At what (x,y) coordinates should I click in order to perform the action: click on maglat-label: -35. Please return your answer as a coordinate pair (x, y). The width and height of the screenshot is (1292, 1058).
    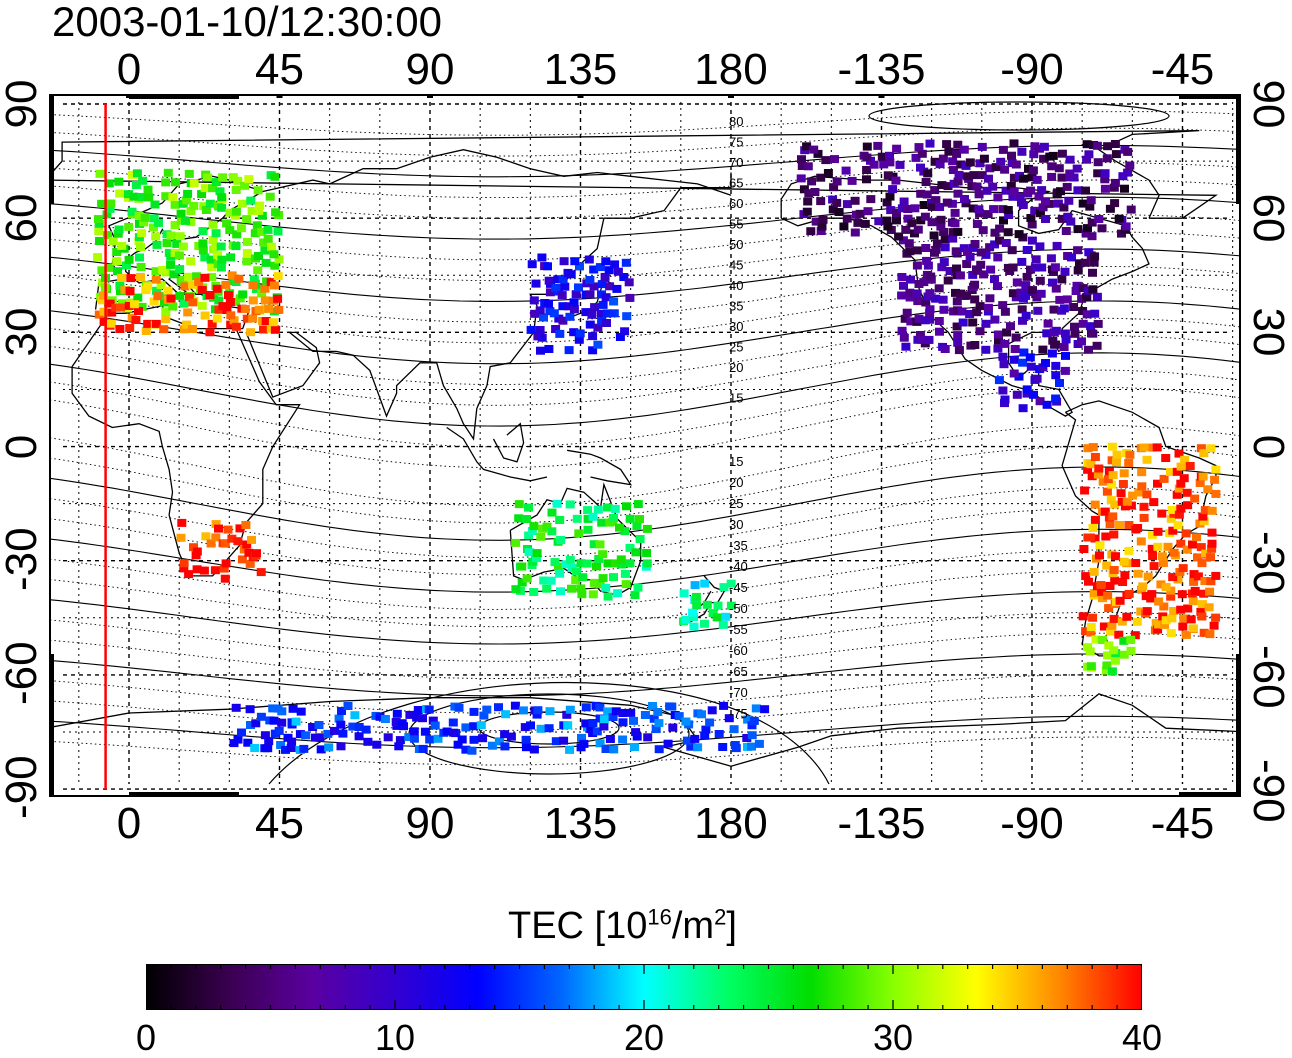
    Looking at the image, I should click on (738, 545).